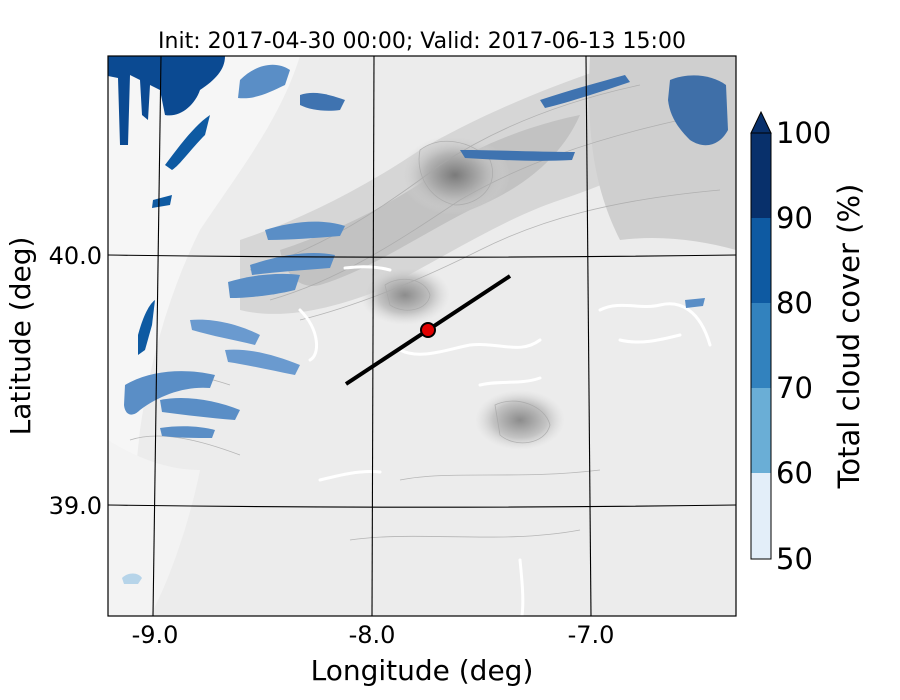  I want to click on cloud-w-small, so click(162, 201).